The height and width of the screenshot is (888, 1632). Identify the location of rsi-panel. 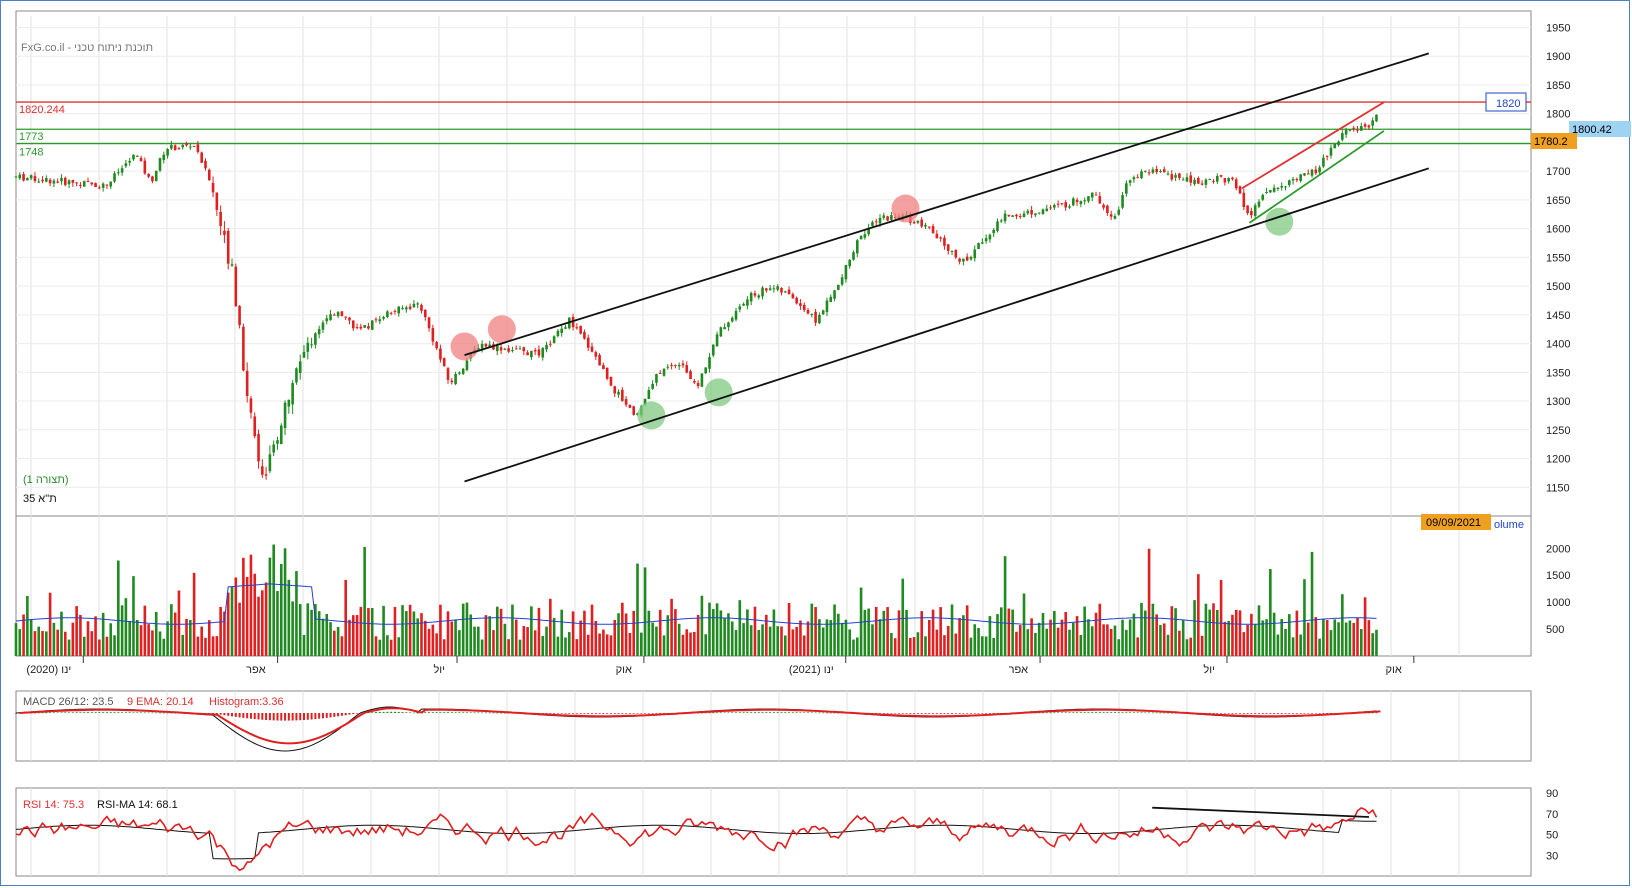
(773, 832).